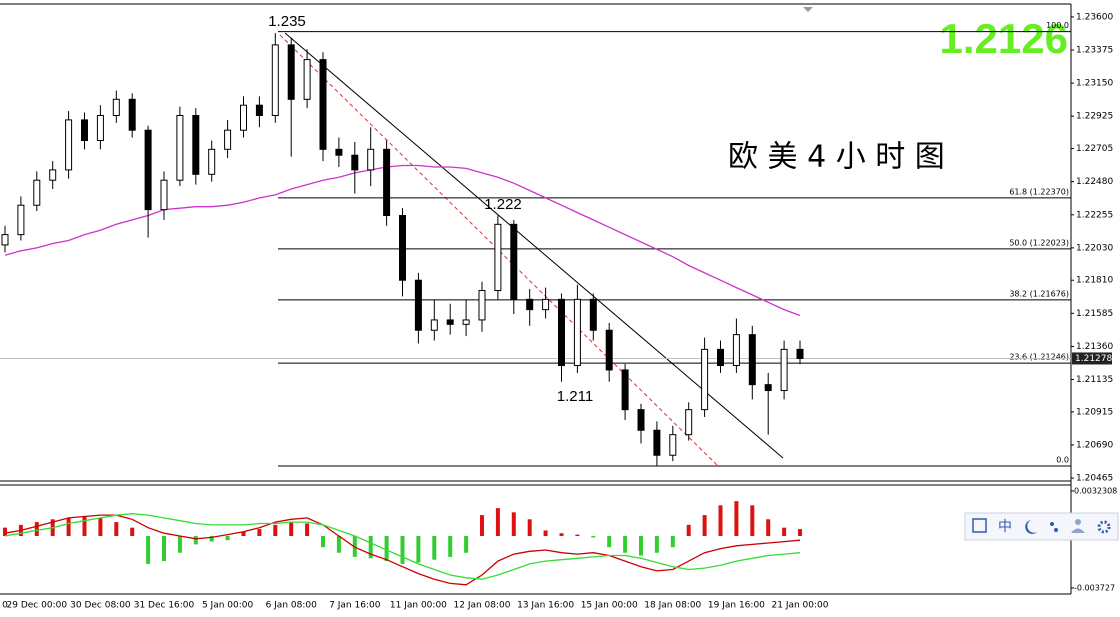  I want to click on y-tick-label: 1.21585, so click(1094, 314).